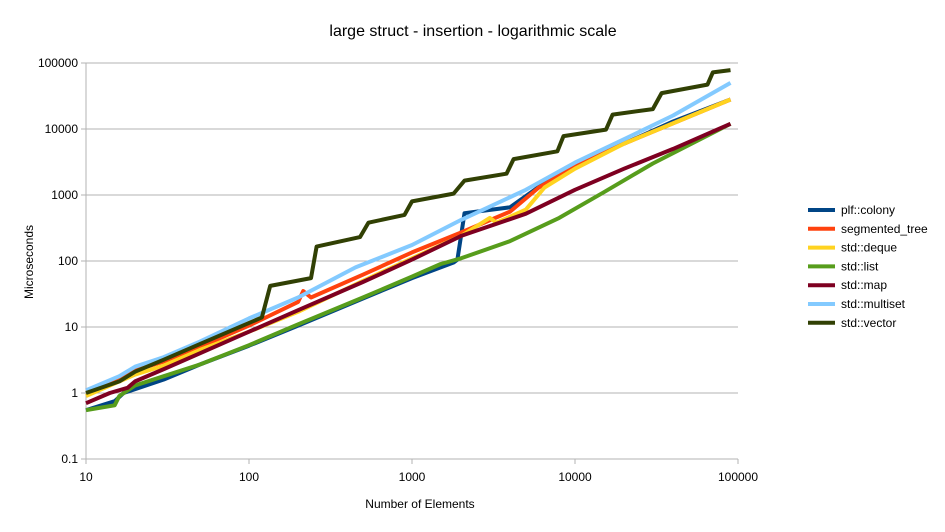 The image size is (945, 532). I want to click on legend-label: segmented_tree, so click(884, 229).